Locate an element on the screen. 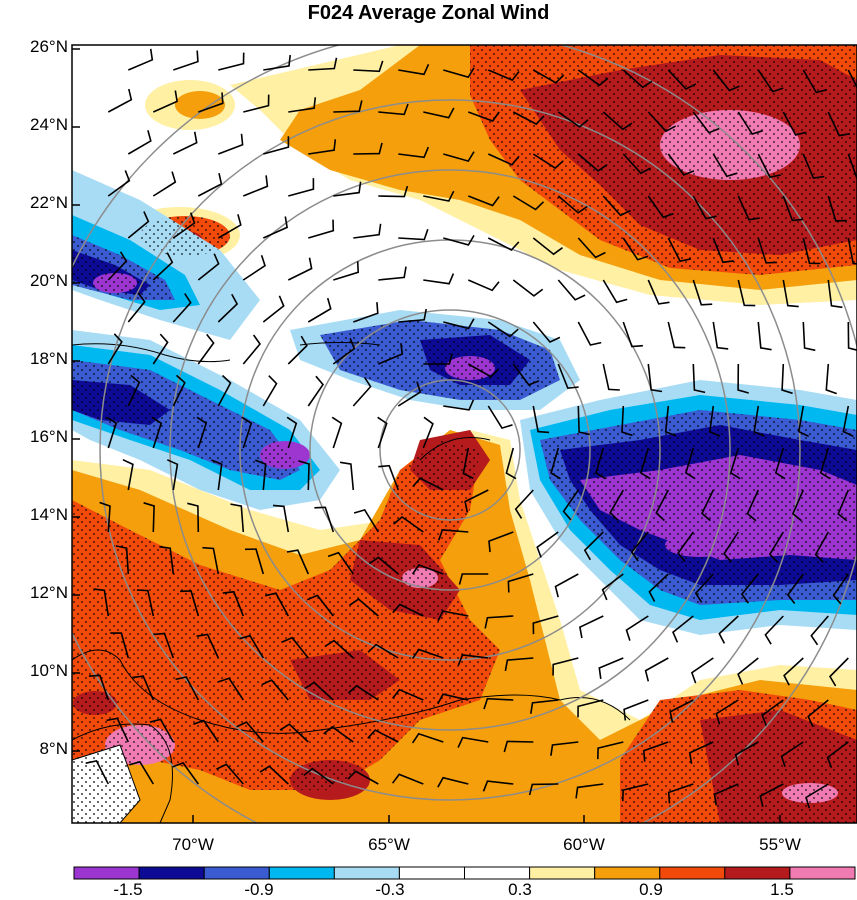 The image size is (857, 900). colorbar-label: -1.5 is located at coordinates (128, 889).